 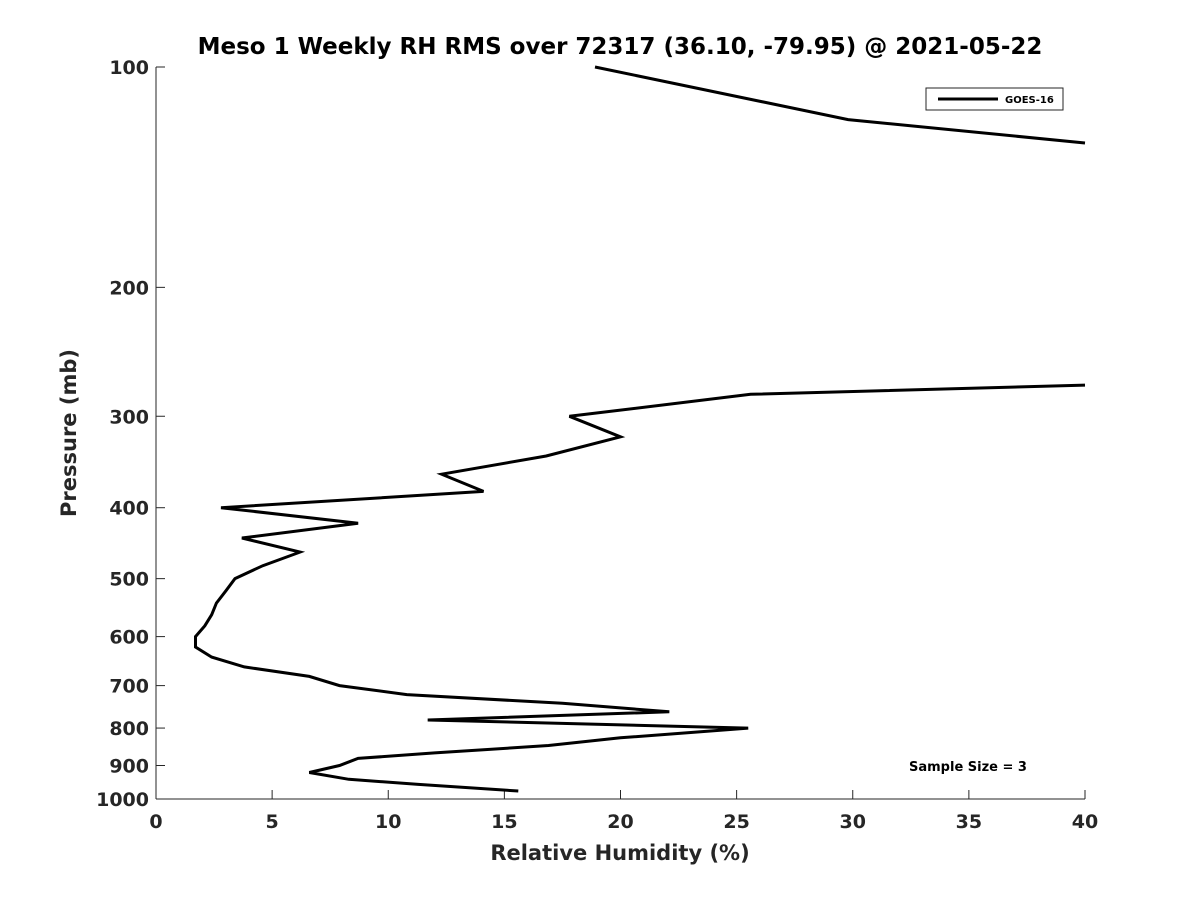 What do you see at coordinates (1029, 100) in the screenshot?
I see `legend-label: GOES-16` at bounding box center [1029, 100].